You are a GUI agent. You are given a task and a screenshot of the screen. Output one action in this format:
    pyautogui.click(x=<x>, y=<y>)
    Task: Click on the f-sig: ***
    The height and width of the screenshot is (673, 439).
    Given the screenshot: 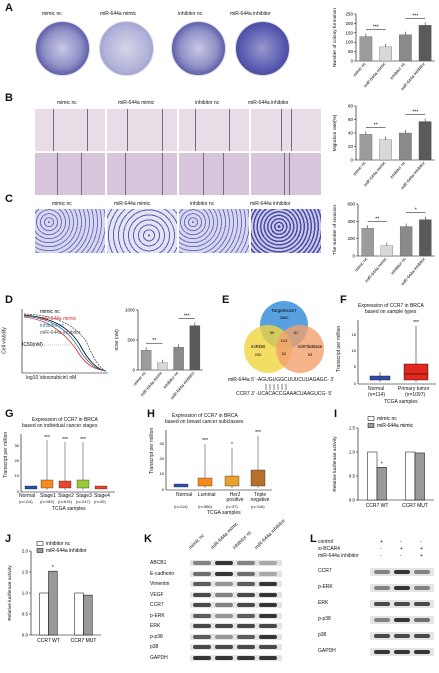 What is the action you would take?
    pyautogui.click(x=416, y=323)
    